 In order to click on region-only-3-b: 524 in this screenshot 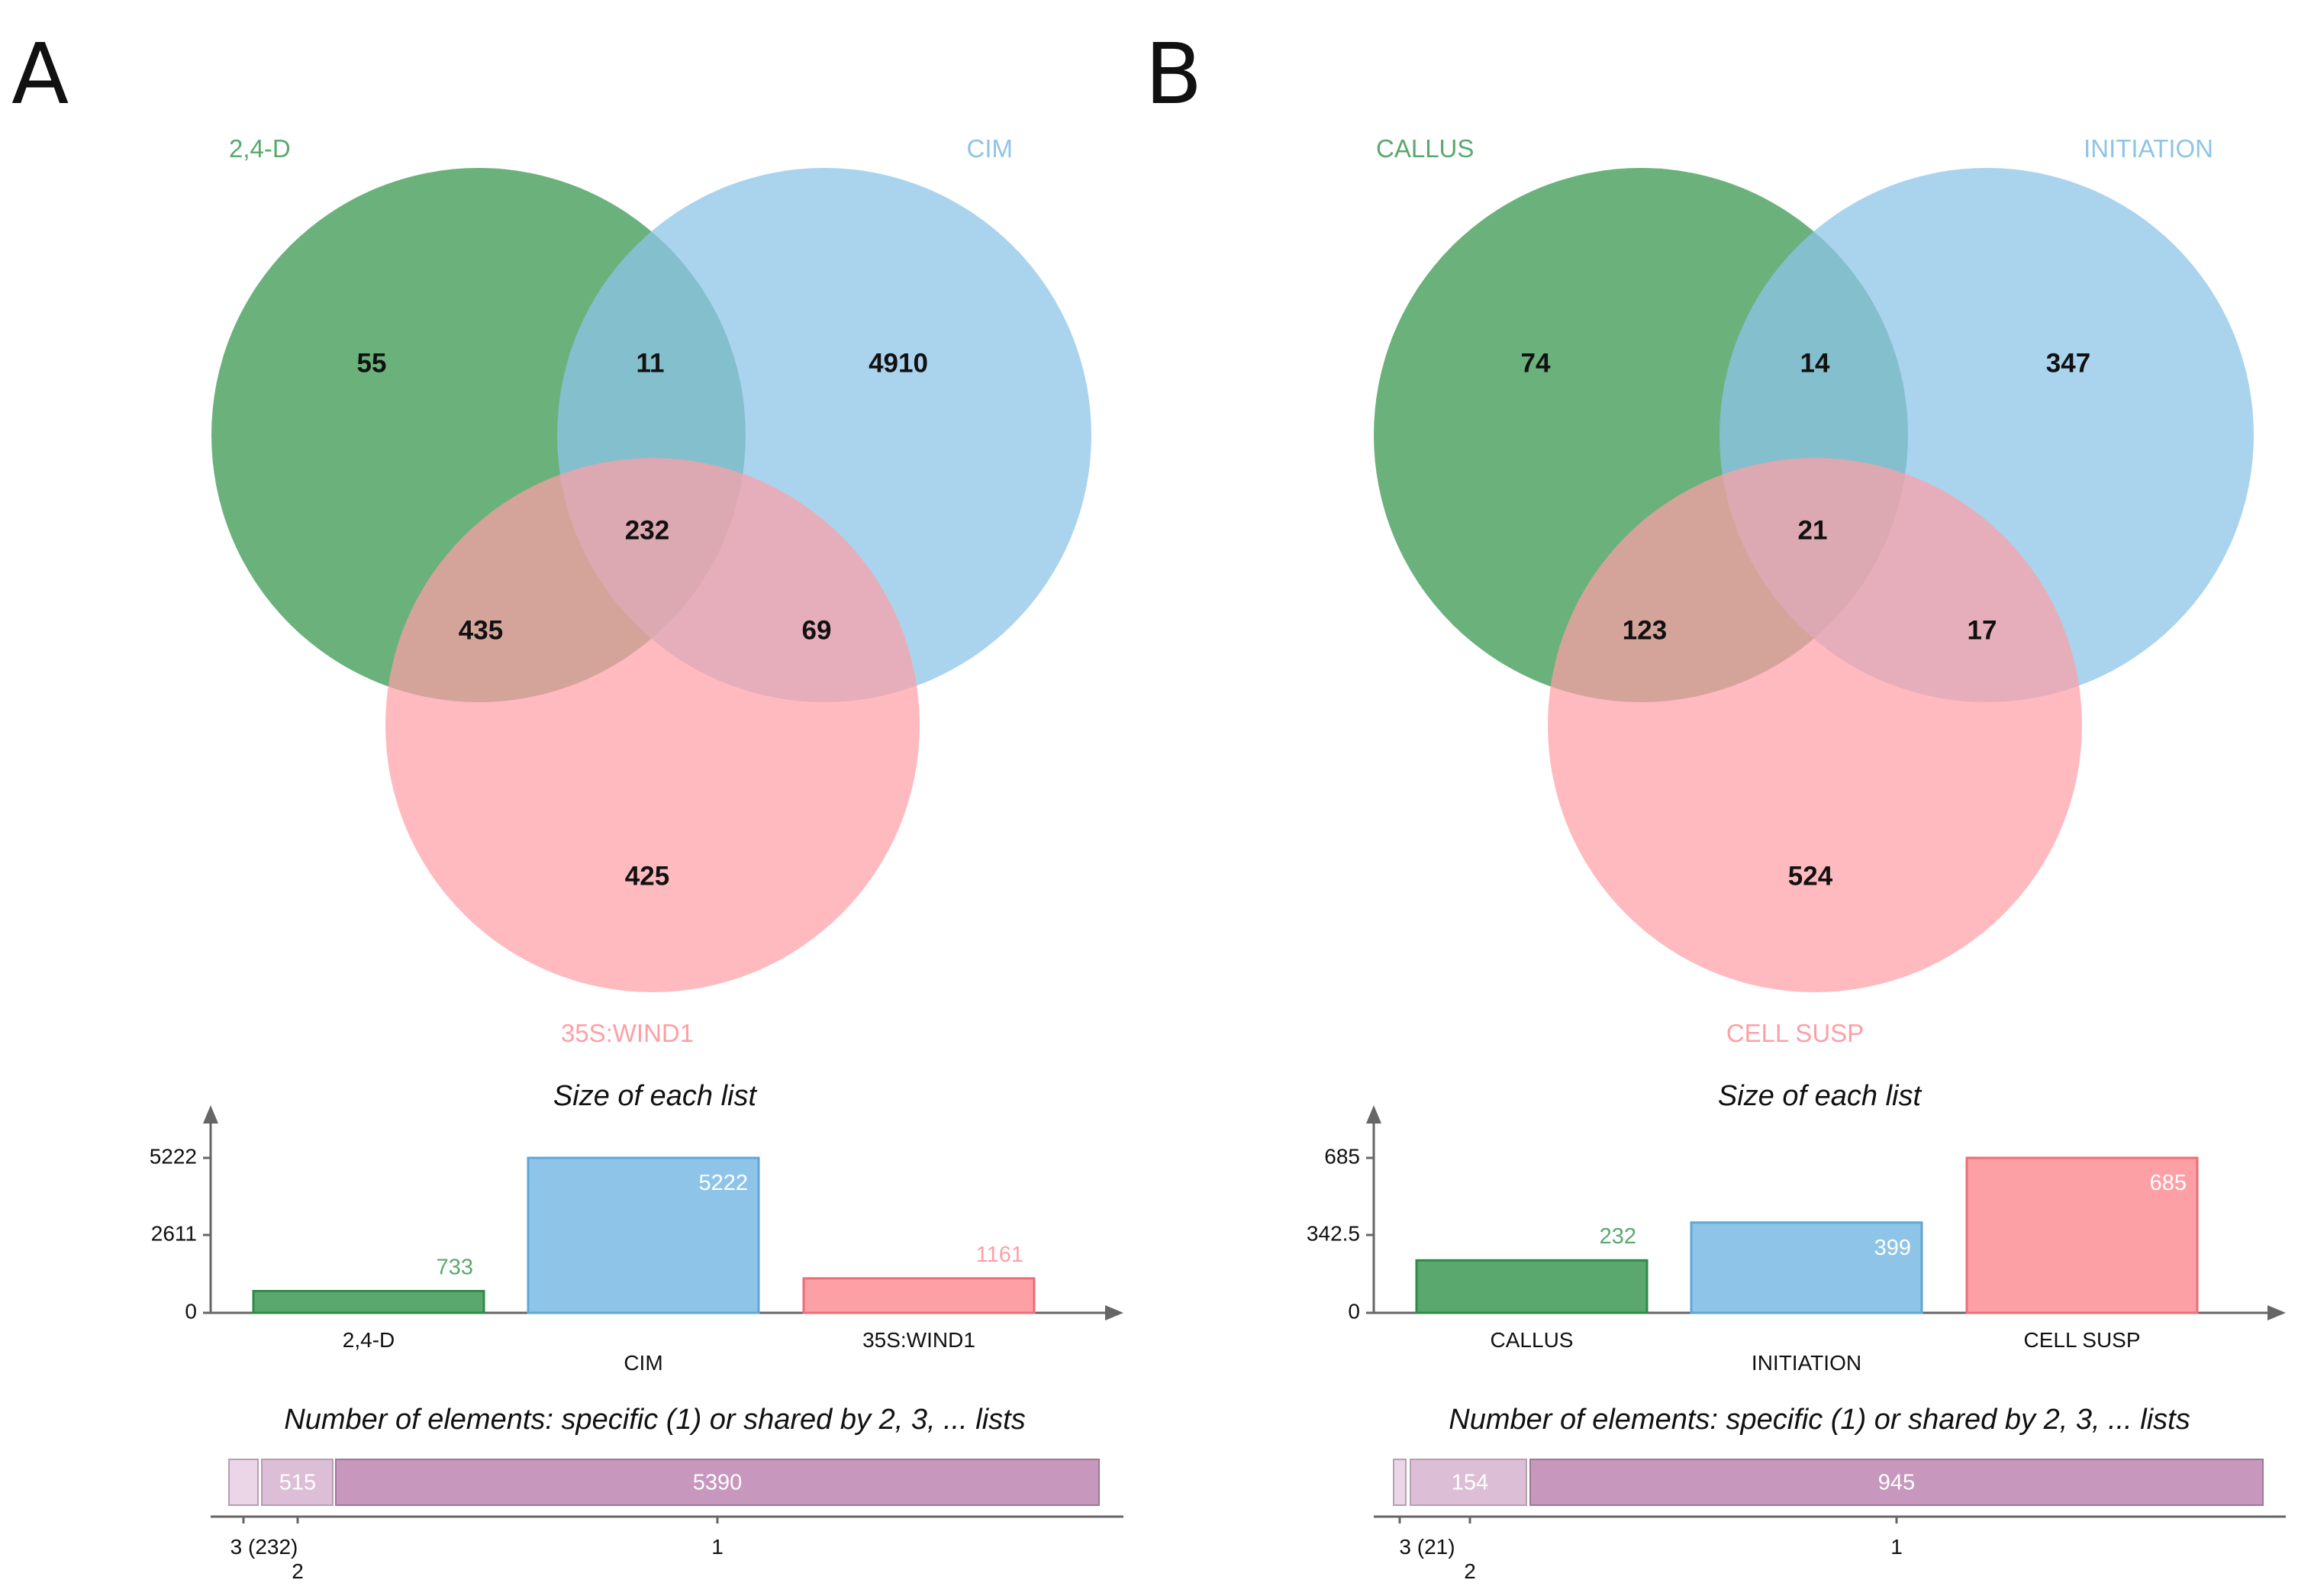, I will do `click(1811, 876)`.